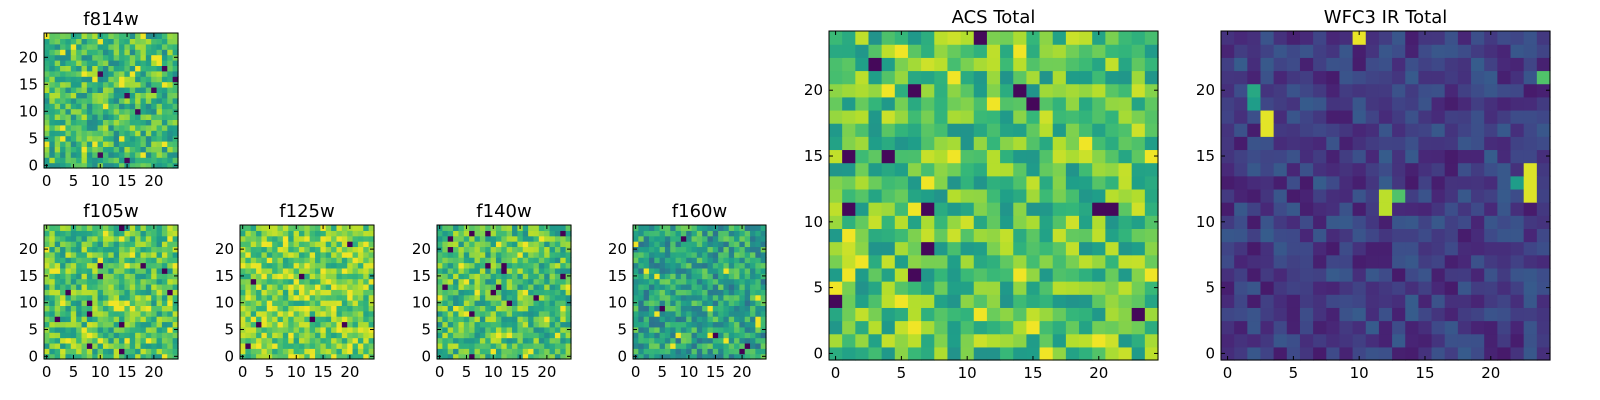 This screenshot has height=400, width=1600. I want to click on heatmap-cells, so click(307, 292).